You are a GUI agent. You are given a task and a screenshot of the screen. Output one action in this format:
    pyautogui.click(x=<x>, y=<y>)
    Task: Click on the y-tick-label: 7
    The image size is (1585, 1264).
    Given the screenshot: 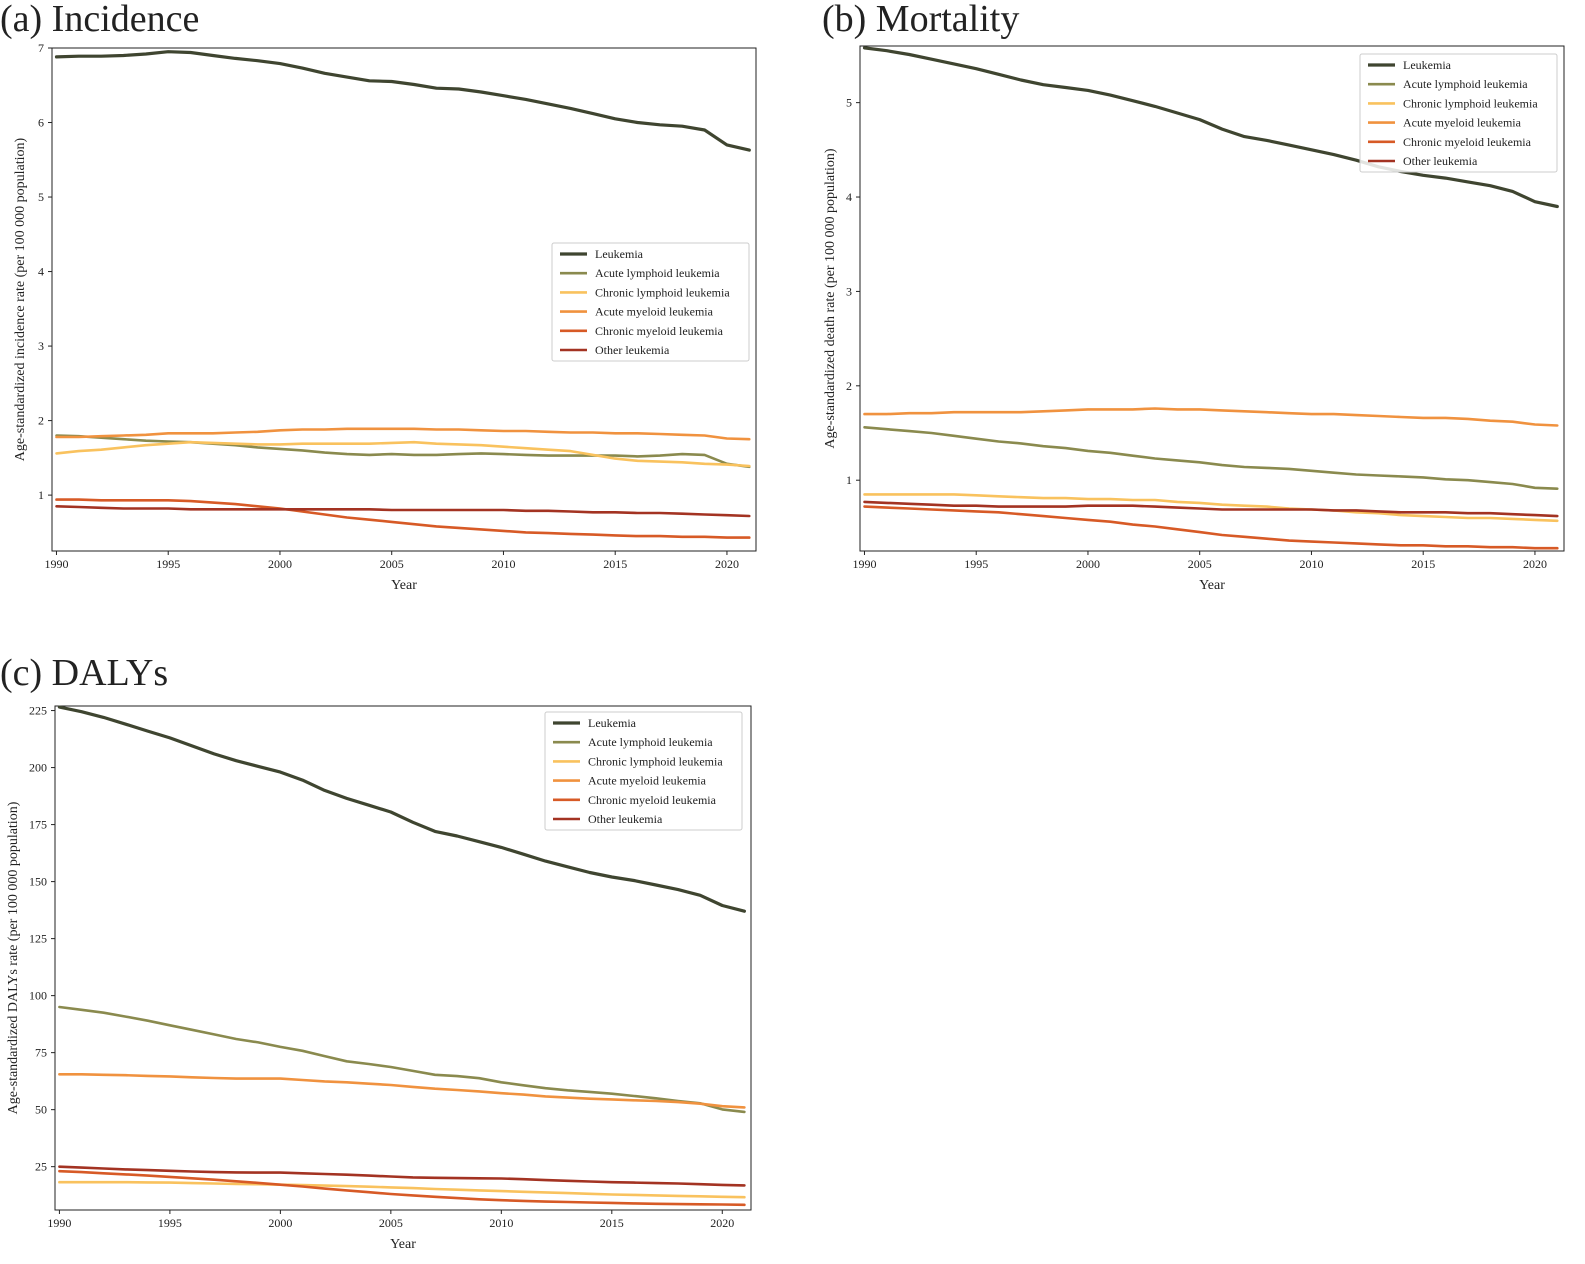 What is the action you would take?
    pyautogui.click(x=41, y=48)
    